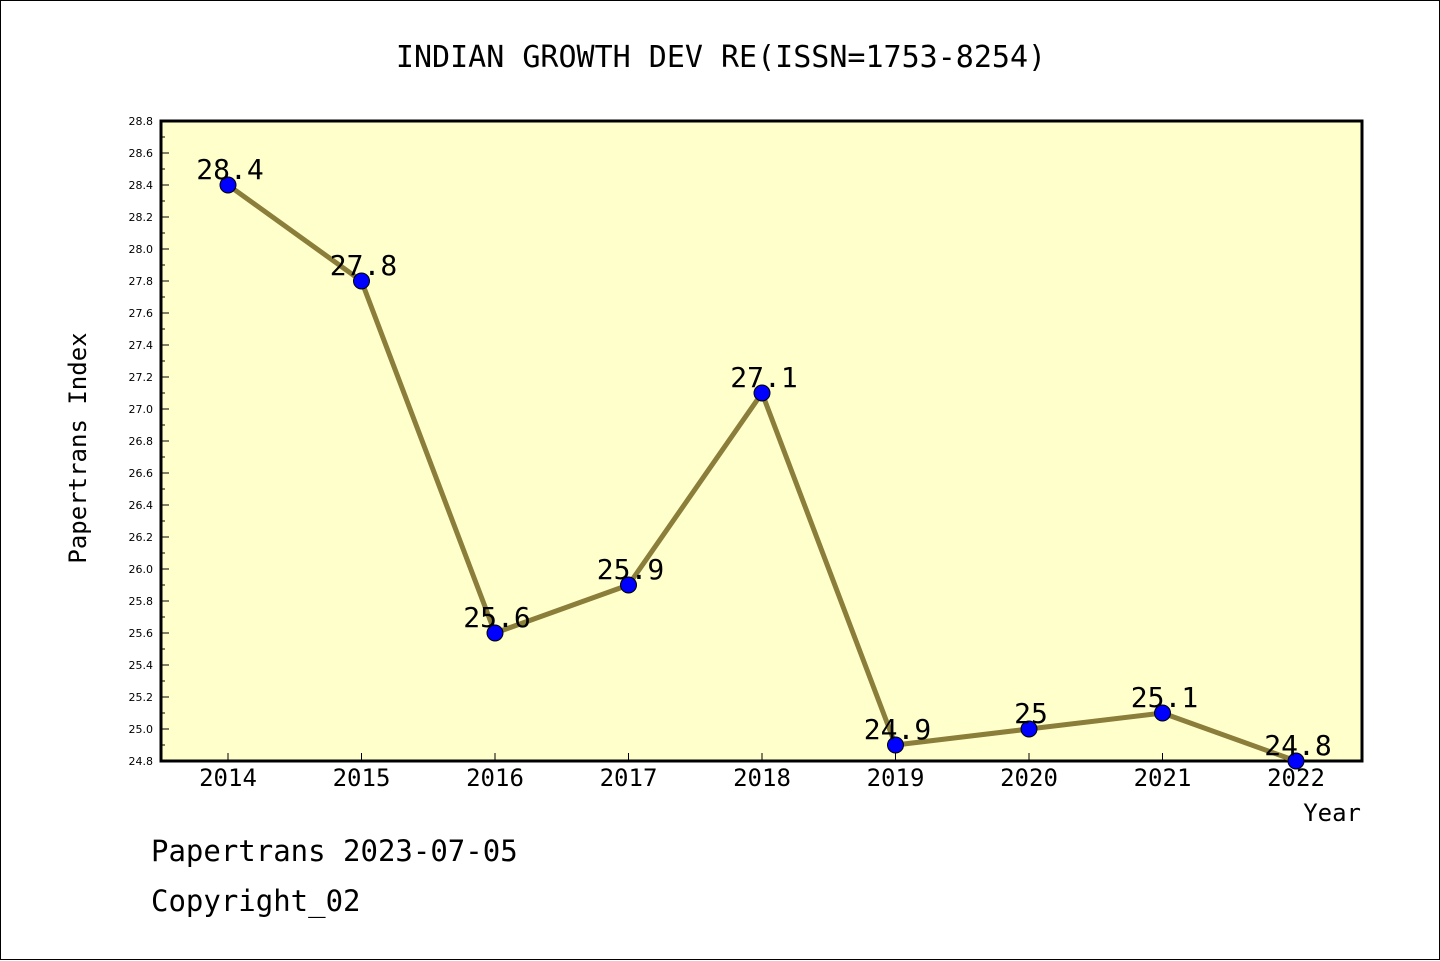 The width and height of the screenshot is (1440, 961). What do you see at coordinates (1164, 697) in the screenshot?
I see `data-label: 25.1` at bounding box center [1164, 697].